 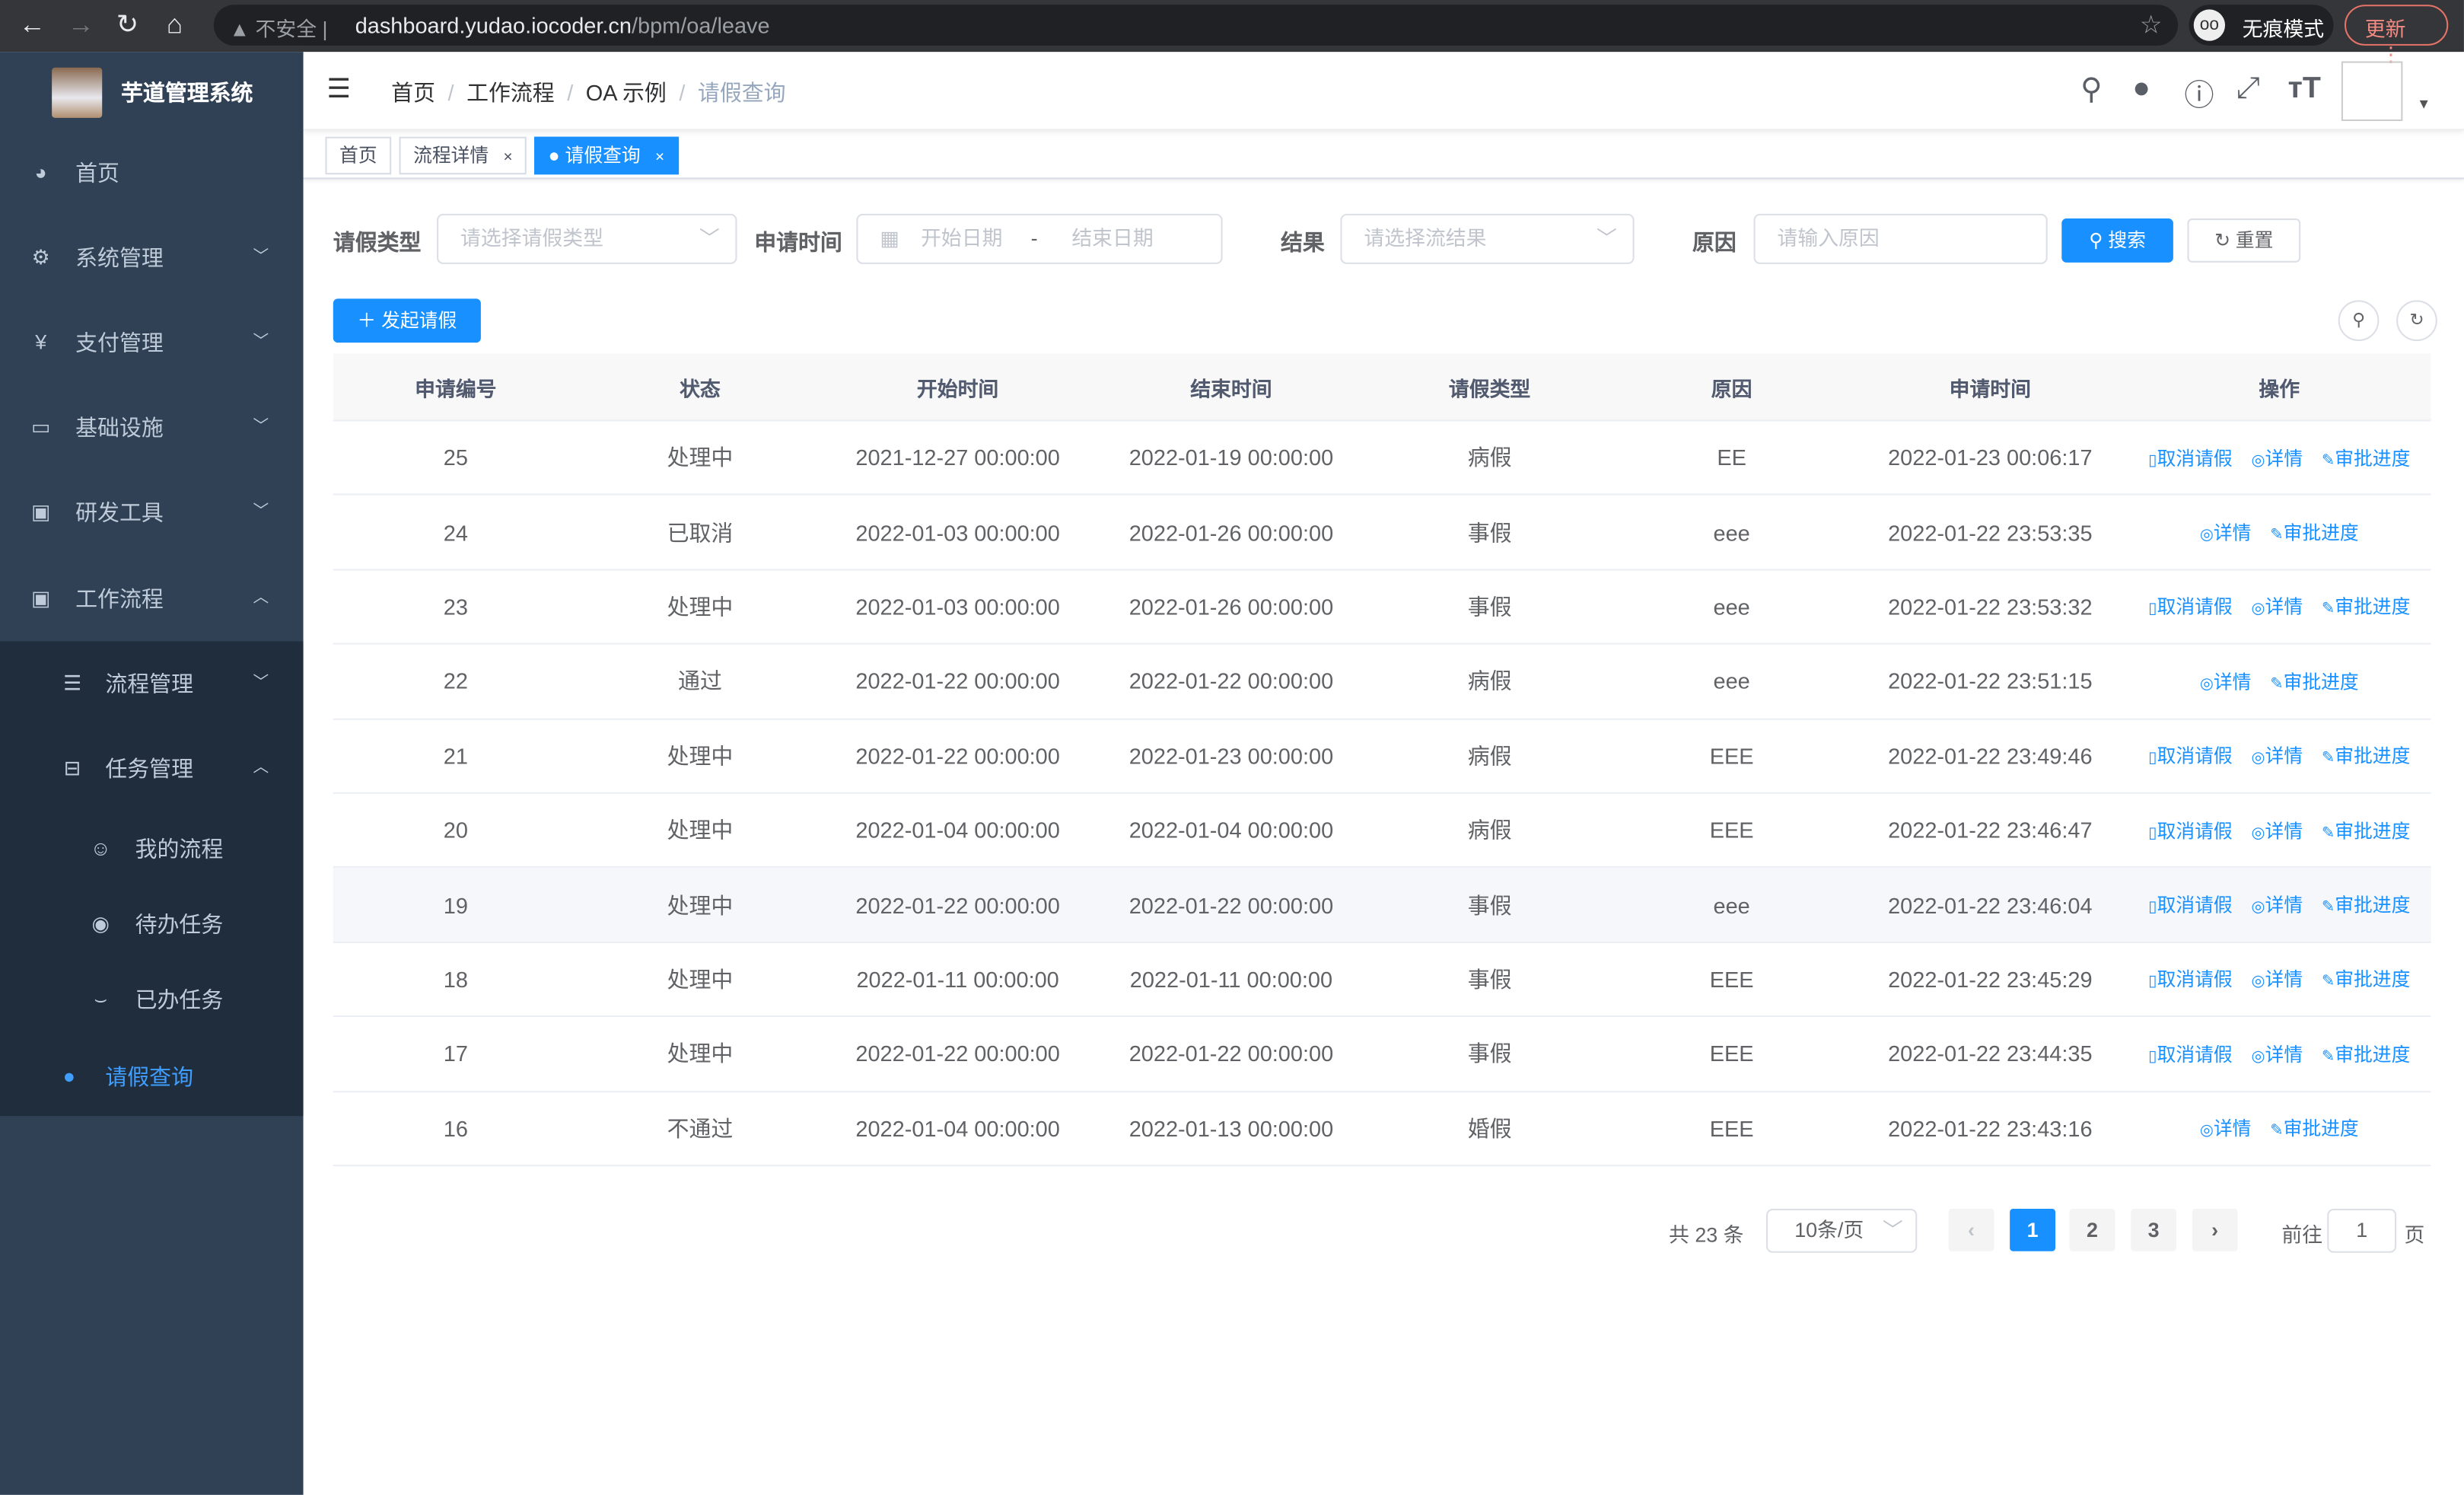 What do you see at coordinates (41, 342) in the screenshot?
I see `yen-icon: ¥` at bounding box center [41, 342].